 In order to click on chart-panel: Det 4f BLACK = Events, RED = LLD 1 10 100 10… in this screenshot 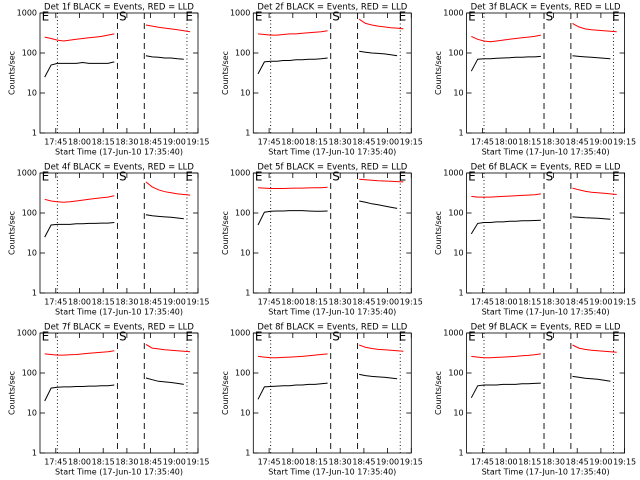, I will do `click(109, 240)`.